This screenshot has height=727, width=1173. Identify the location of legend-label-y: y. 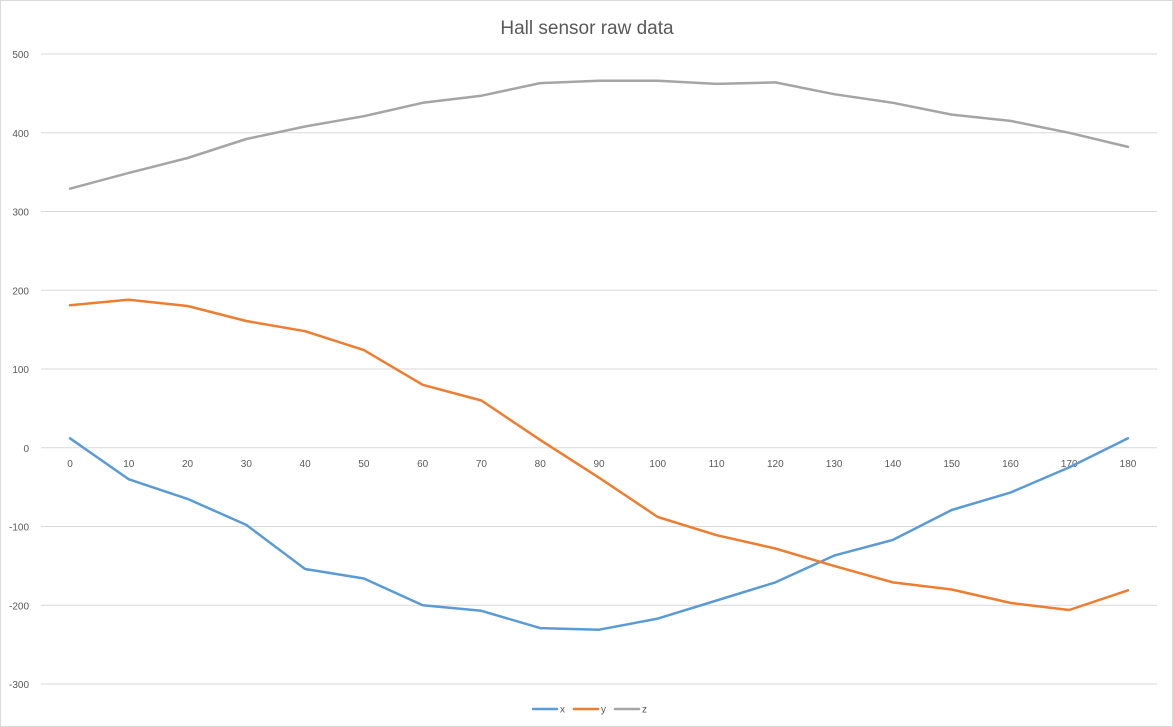
(603, 710).